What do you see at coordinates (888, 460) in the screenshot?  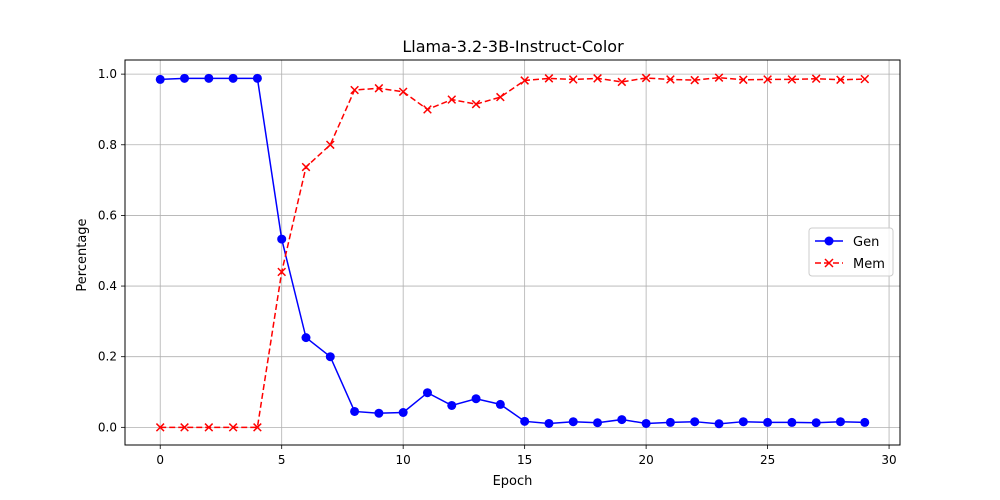 I see `x-tick-label: 30` at bounding box center [888, 460].